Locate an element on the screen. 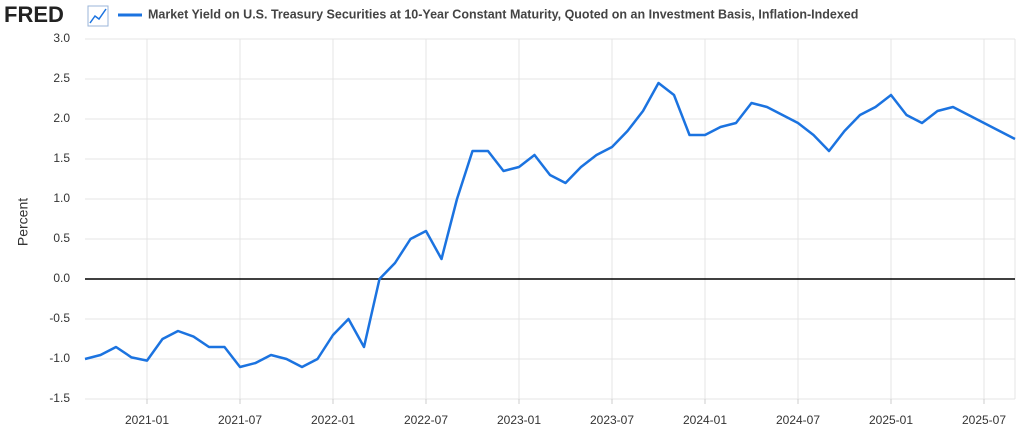 Image resolution: width=1029 pixels, height=432 pixels. x-tick-label: 2022-07 is located at coordinates (426, 420).